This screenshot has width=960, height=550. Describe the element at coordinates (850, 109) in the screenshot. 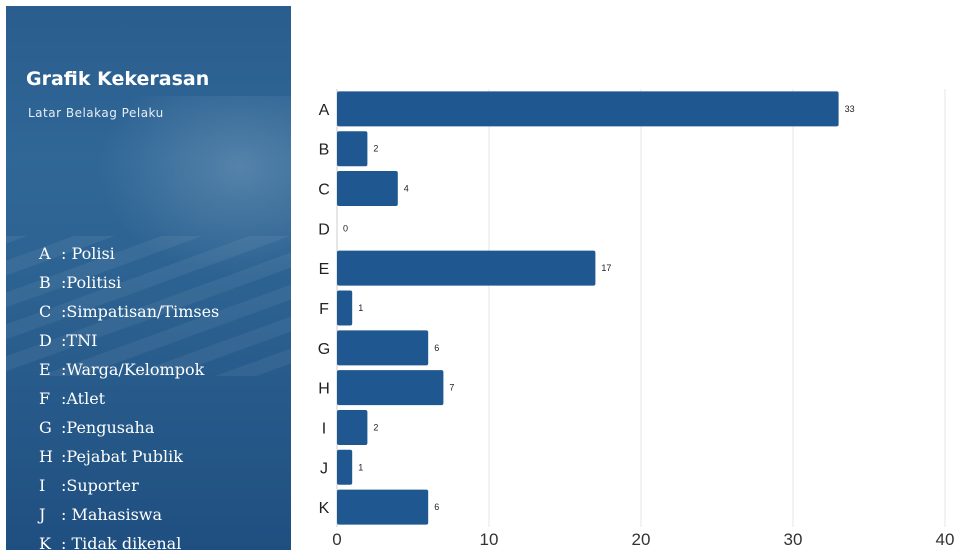

I see `data-label: 33` at that location.